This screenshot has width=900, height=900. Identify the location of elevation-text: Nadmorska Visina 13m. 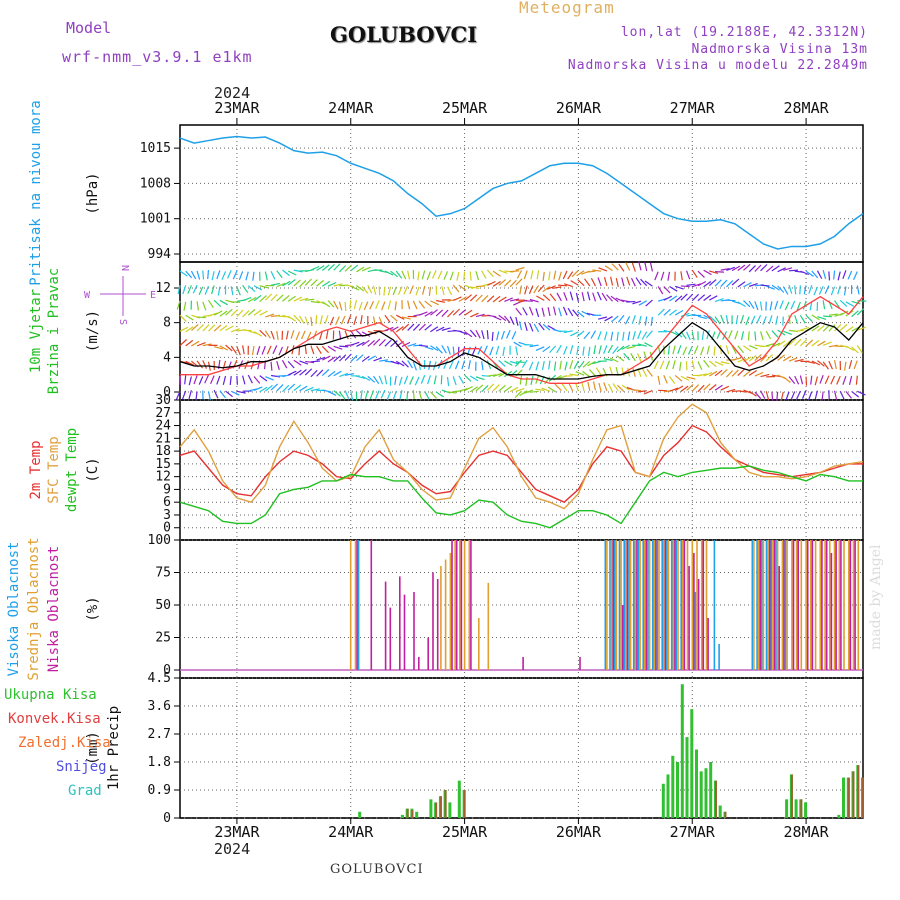
(779, 49).